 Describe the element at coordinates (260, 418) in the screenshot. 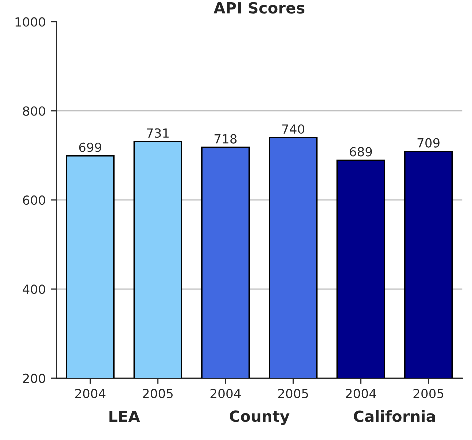

I see `text: County` at that location.